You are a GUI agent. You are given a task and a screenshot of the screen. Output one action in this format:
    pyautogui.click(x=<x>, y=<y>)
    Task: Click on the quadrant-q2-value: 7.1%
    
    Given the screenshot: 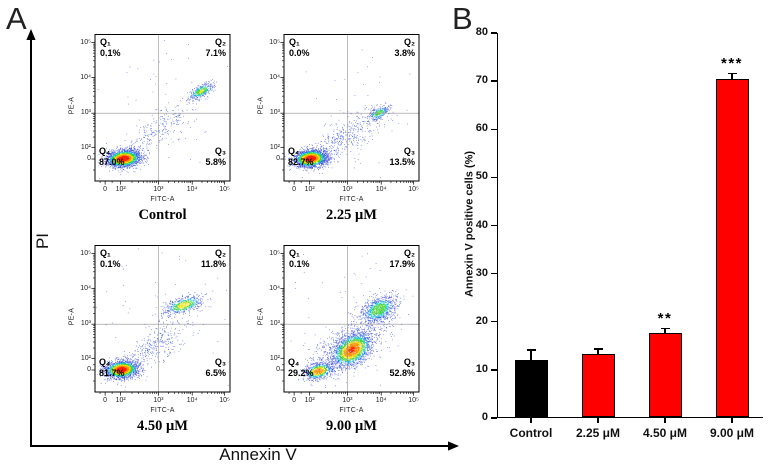 What is the action you would take?
    pyautogui.click(x=215, y=53)
    